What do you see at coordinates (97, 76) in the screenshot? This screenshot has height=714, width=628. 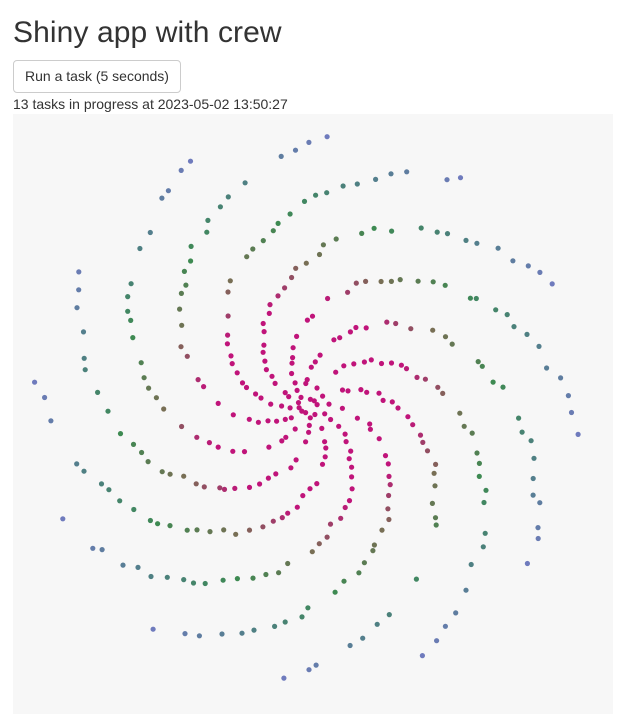 I see `run-task-button: Run a task (5 seconds)` at bounding box center [97, 76].